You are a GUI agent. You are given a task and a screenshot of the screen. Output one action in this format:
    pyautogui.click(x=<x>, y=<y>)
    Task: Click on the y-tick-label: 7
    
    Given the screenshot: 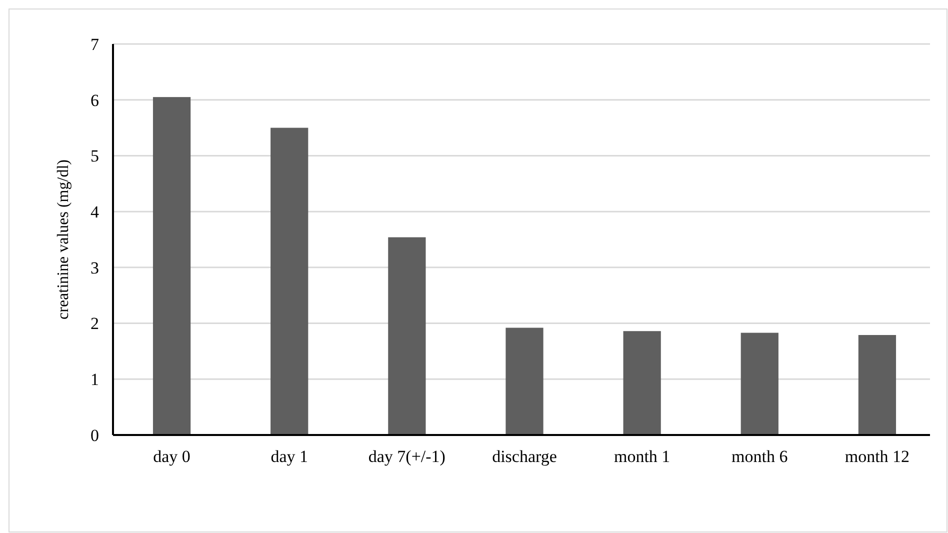 What is the action you would take?
    pyautogui.click(x=95, y=44)
    